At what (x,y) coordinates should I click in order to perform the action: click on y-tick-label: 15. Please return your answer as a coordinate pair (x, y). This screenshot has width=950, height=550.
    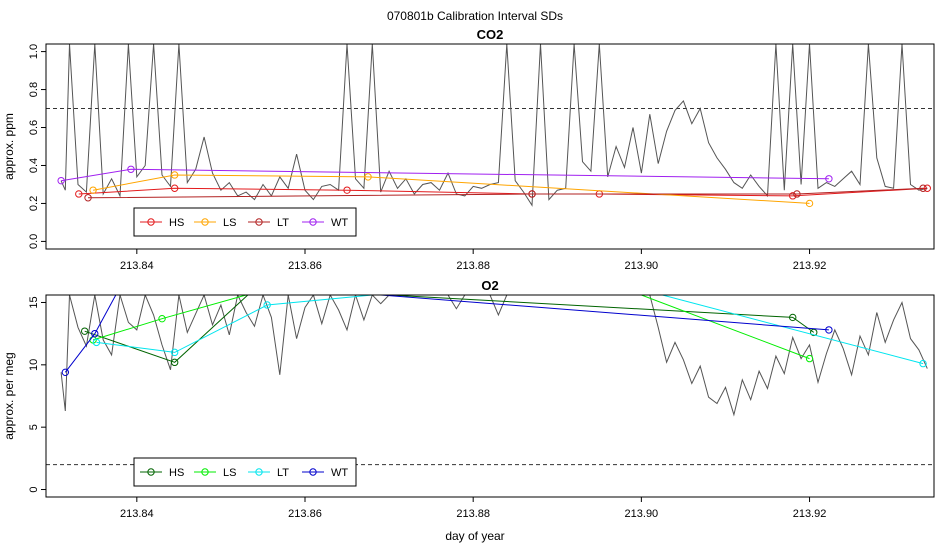
    Looking at the image, I should click on (34, 302).